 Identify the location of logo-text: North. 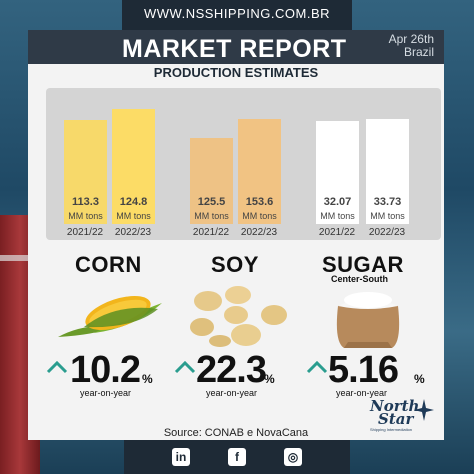
(395, 406).